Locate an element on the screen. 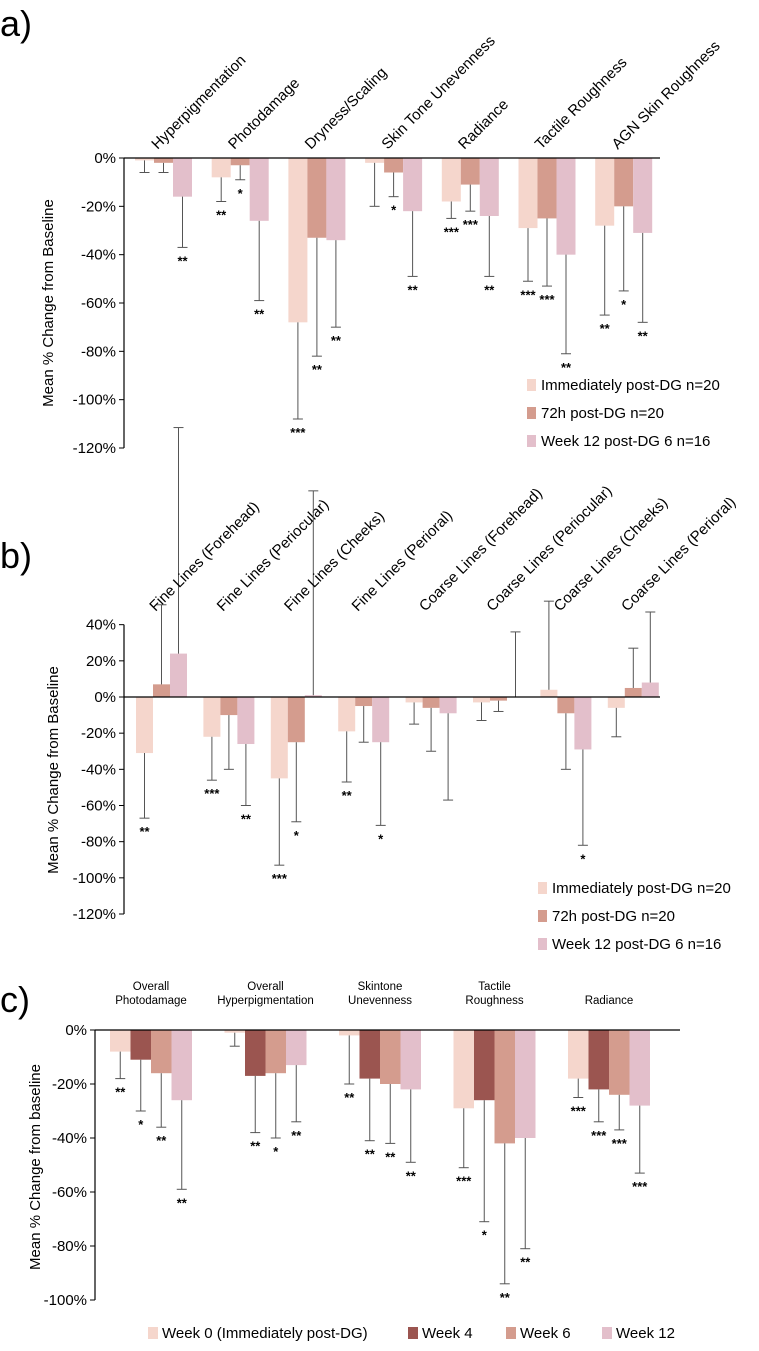 The height and width of the screenshot is (1351, 759). category-label: Fine Lines (Forehead) is located at coordinates (204, 556).